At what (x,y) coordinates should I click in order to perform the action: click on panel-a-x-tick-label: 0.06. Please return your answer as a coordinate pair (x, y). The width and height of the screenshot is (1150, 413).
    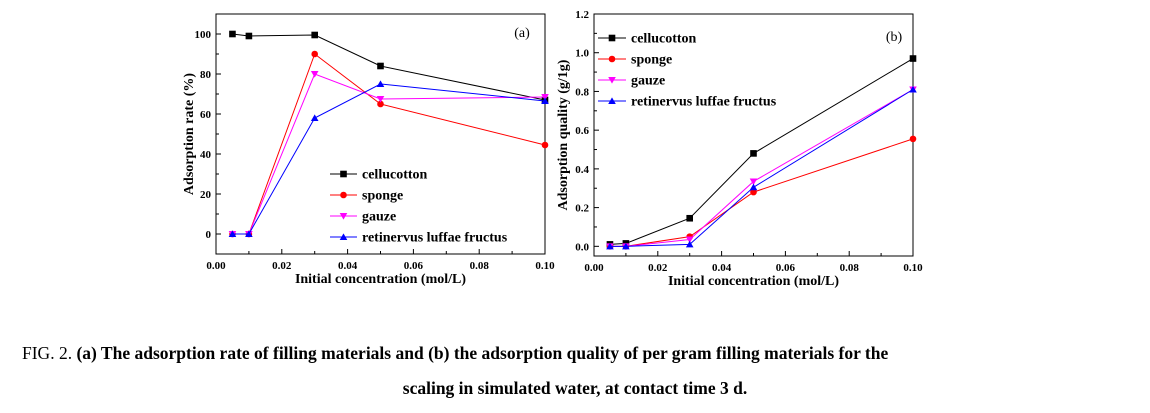
    Looking at the image, I should click on (414, 266).